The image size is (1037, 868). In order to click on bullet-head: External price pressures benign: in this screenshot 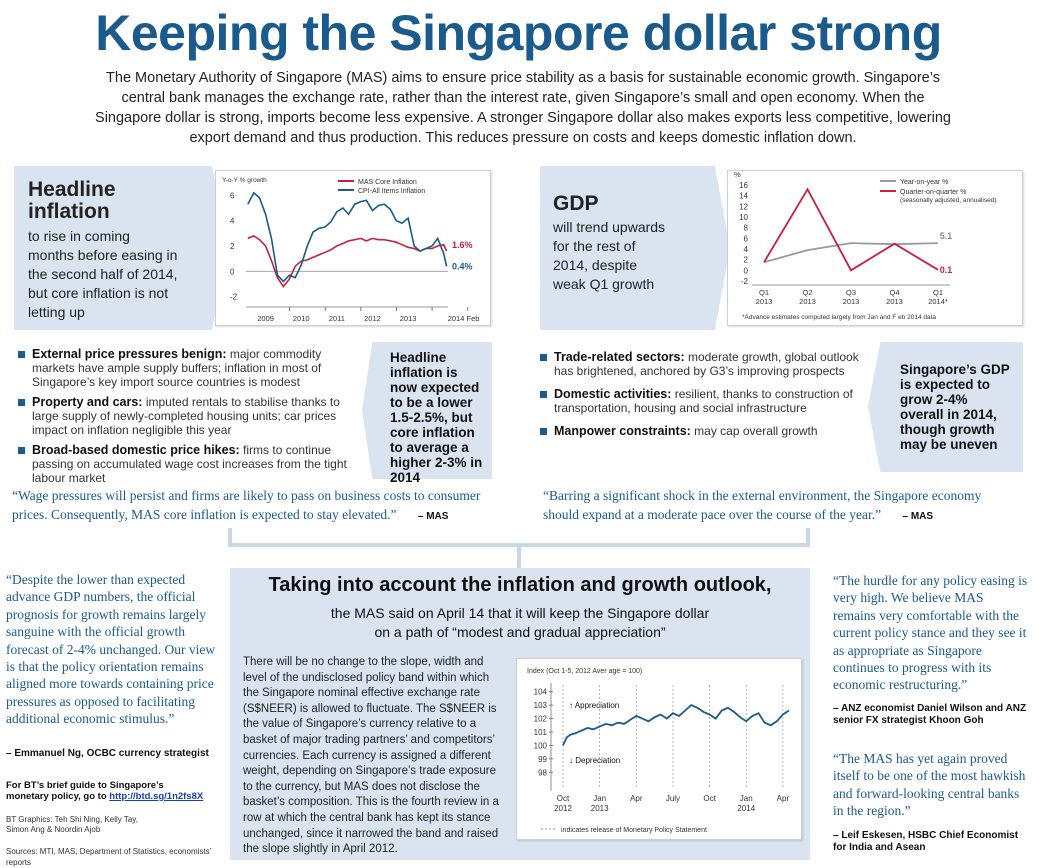, I will do `click(129, 354)`.